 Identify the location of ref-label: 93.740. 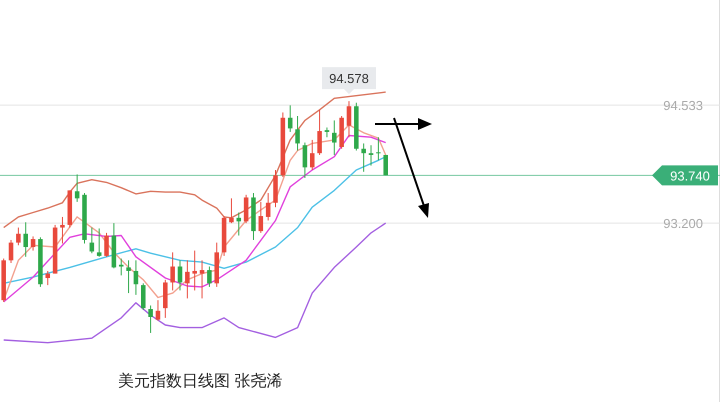
(690, 176).